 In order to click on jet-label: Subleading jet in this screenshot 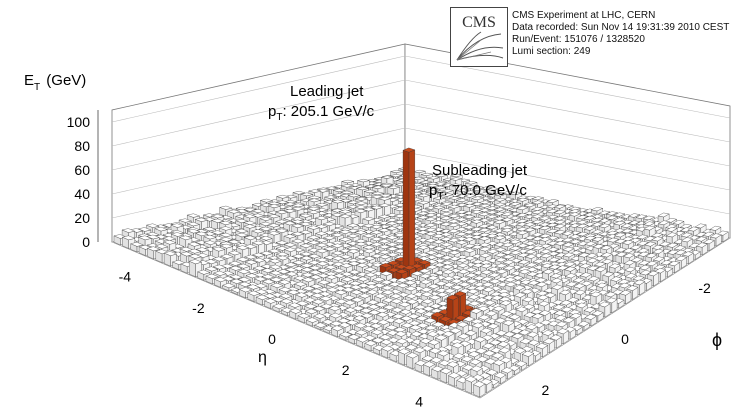, I will do `click(480, 170)`.